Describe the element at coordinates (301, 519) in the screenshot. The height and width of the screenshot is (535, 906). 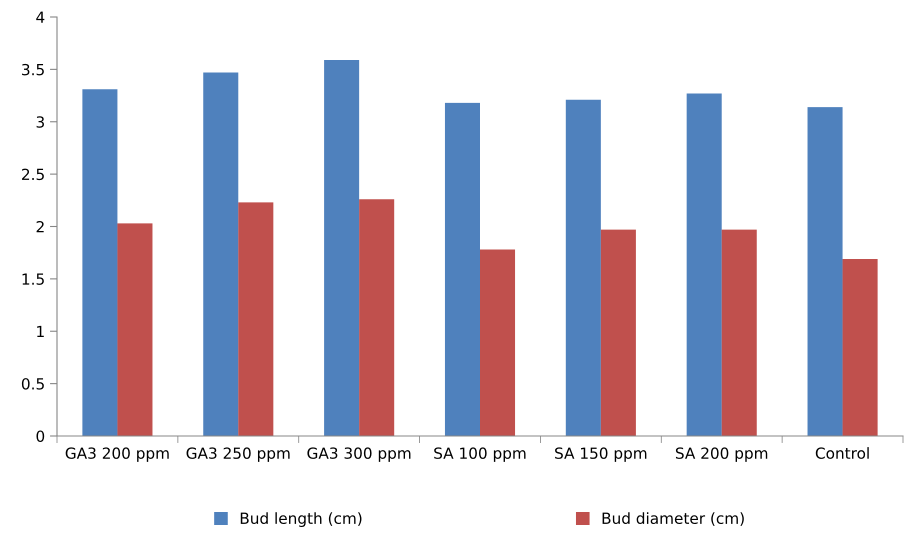
I see `legend-label: Bud length (cm)` at that location.